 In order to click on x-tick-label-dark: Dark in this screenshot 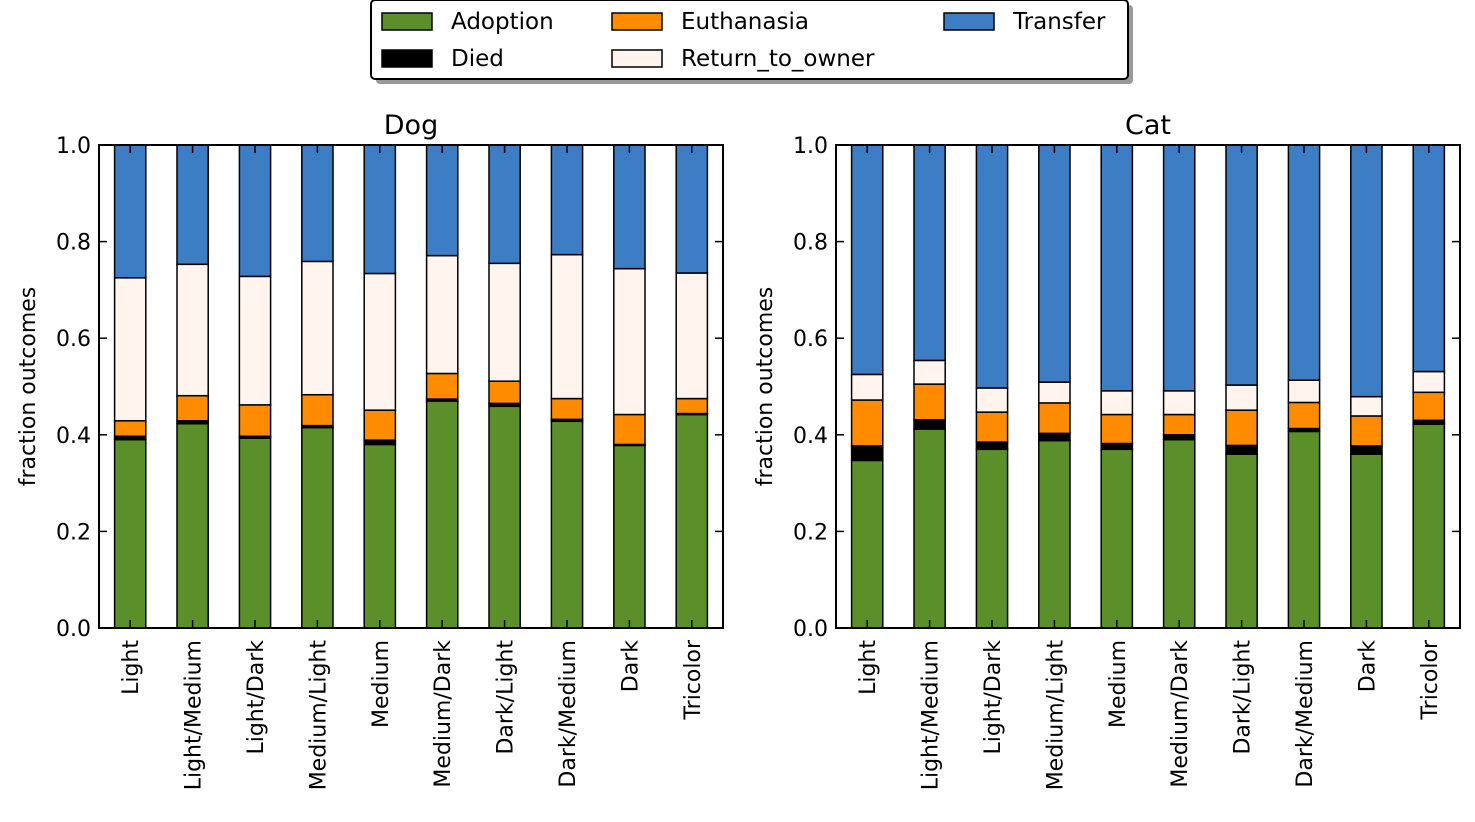, I will do `click(1367, 666)`.